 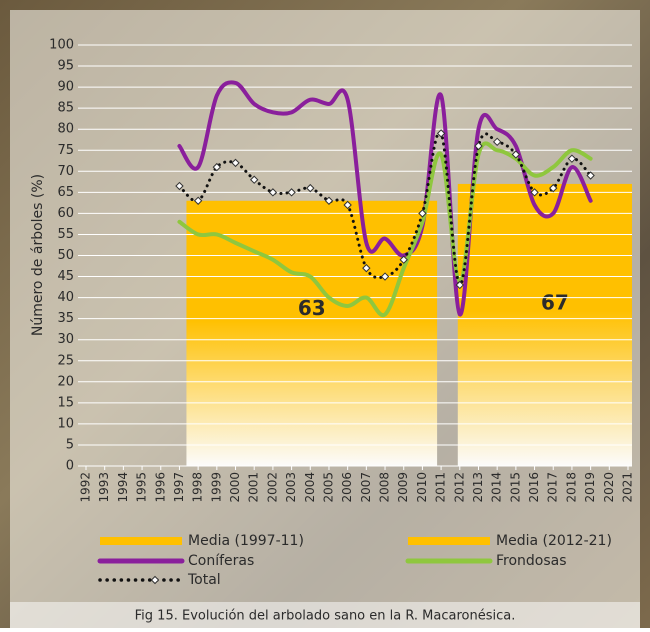 I want to click on y-tick-label: 20, so click(x=65, y=381).